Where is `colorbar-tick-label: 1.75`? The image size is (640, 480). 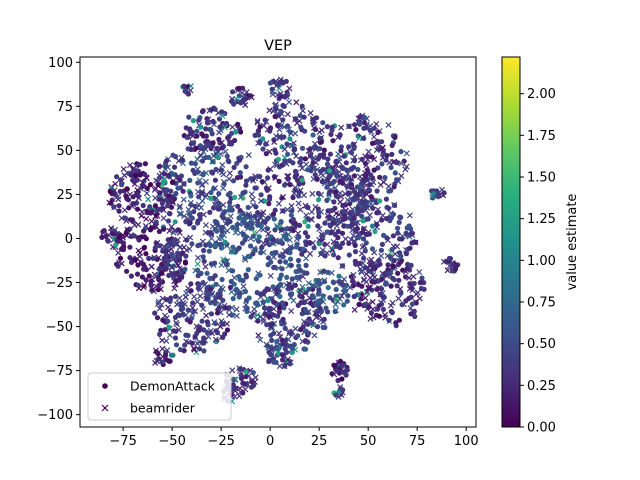
colorbar-tick-label: 1.75 is located at coordinates (541, 136).